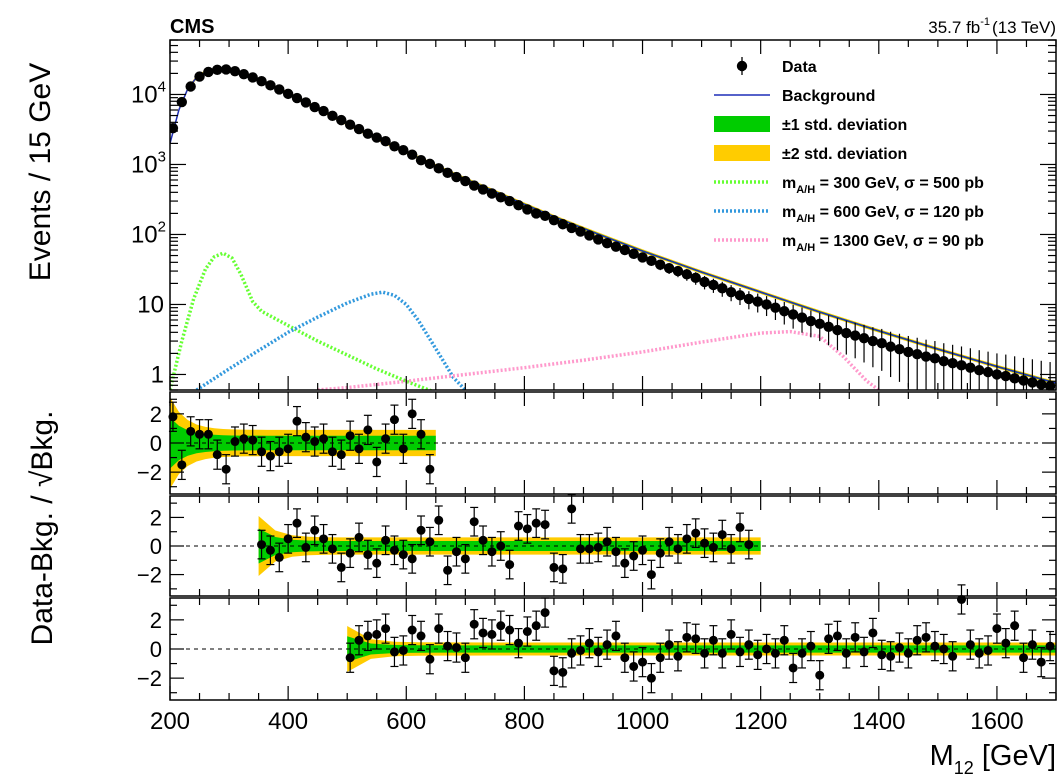 The image size is (1061, 781). Describe the element at coordinates (789, 241) in the screenshot. I see `legend-label-main: m` at that location.